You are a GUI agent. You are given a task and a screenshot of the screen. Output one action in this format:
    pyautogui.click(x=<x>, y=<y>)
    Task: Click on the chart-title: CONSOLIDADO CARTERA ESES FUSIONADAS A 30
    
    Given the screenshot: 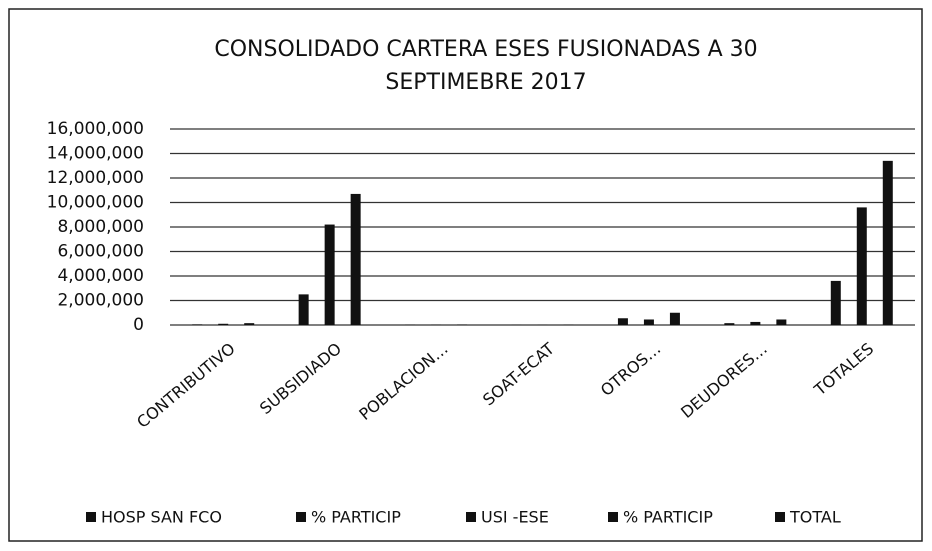 What is the action you would take?
    pyautogui.click(x=485, y=49)
    